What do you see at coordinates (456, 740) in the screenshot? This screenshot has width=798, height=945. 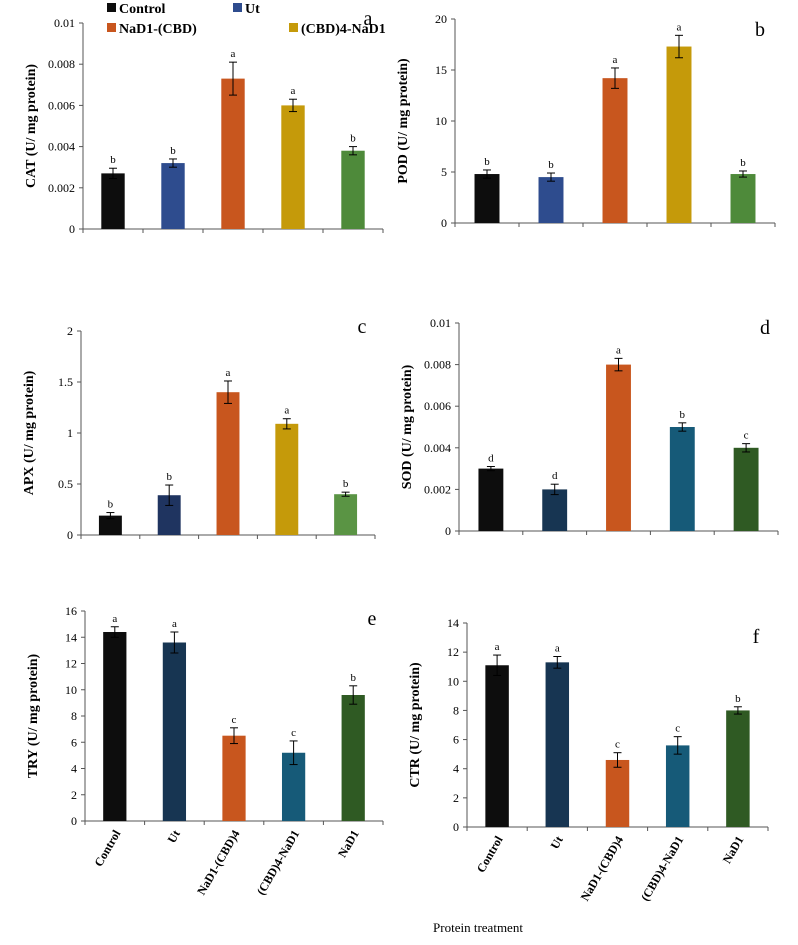 I see `y-tick-label: 6` at bounding box center [456, 740].